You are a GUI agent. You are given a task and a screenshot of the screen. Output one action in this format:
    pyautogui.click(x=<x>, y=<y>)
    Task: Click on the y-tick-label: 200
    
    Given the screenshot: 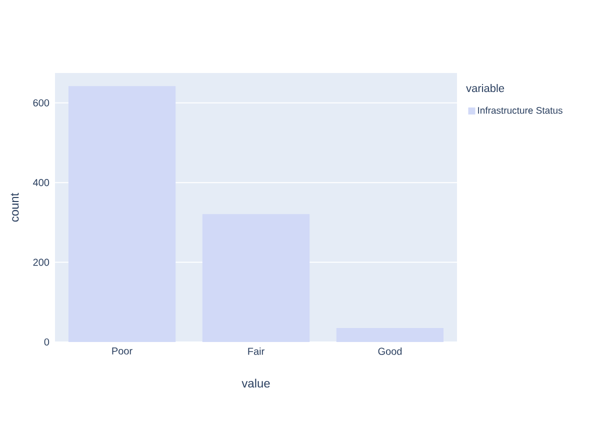 What is the action you would take?
    pyautogui.click(x=41, y=262)
    